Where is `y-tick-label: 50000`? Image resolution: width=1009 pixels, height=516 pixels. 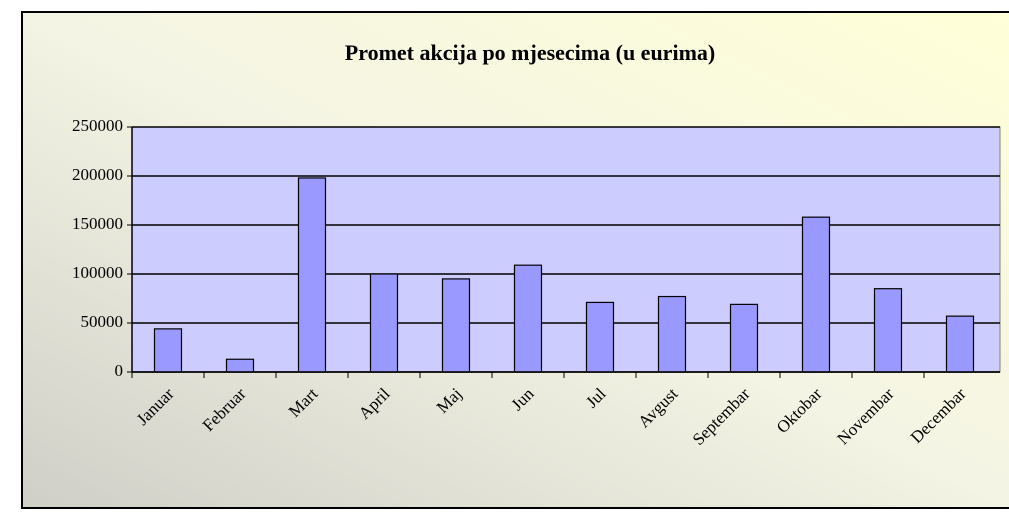 y-tick-label: 50000 is located at coordinates (102, 321).